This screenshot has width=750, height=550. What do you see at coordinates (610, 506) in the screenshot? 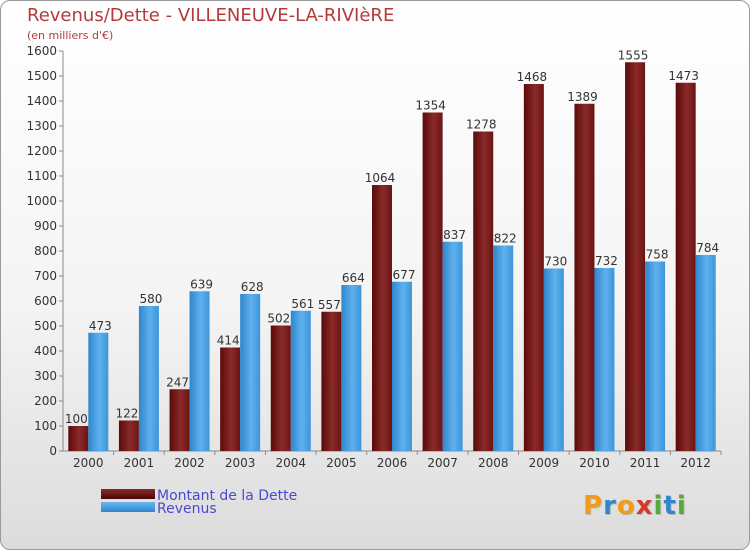
I see `logo-letter: r` at bounding box center [610, 506].